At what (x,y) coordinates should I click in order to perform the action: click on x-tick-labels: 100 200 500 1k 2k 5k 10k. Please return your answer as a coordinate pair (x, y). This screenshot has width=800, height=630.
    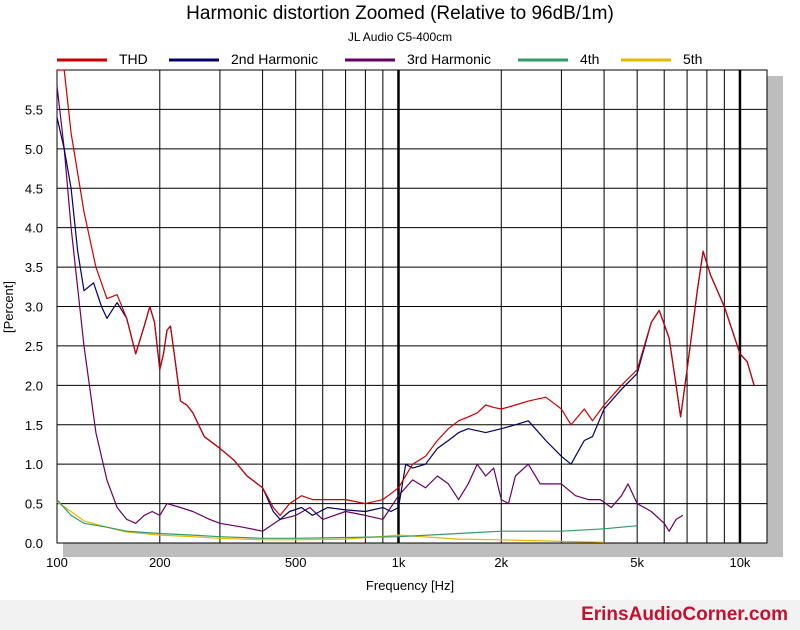
    Looking at the image, I should click on (398, 562).